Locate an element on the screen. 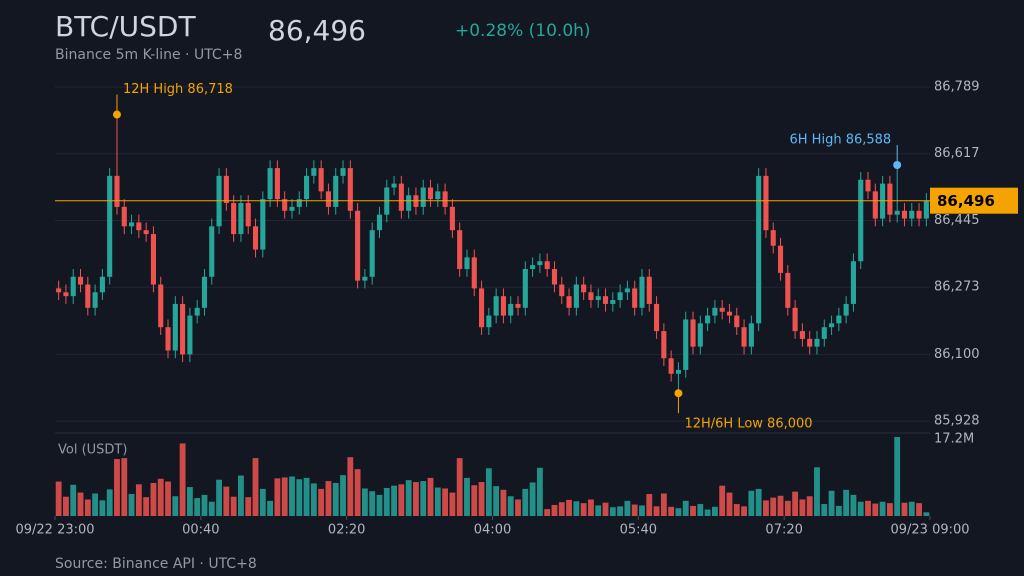 The height and width of the screenshot is (576, 1024). x-tick-label: 09/22 23:00 is located at coordinates (54, 530).